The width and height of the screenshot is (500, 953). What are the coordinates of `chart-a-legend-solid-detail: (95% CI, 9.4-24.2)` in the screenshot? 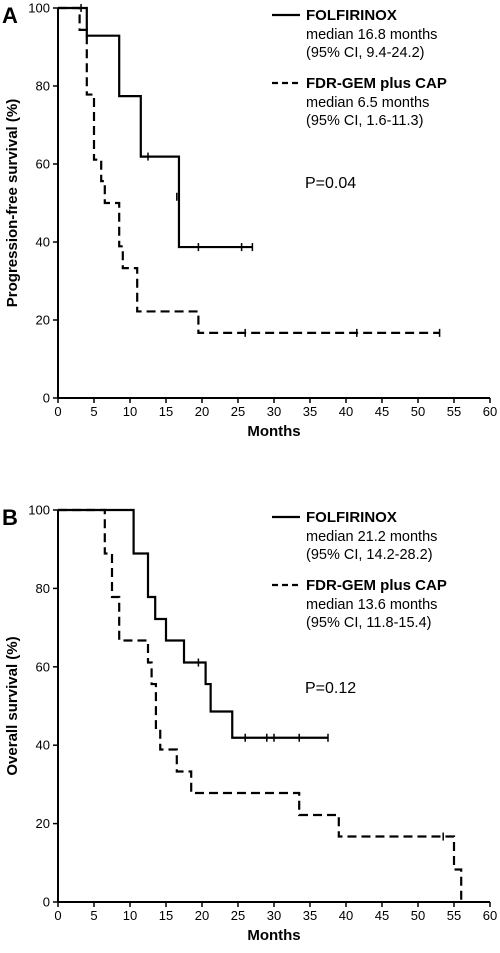 It's located at (365, 53).